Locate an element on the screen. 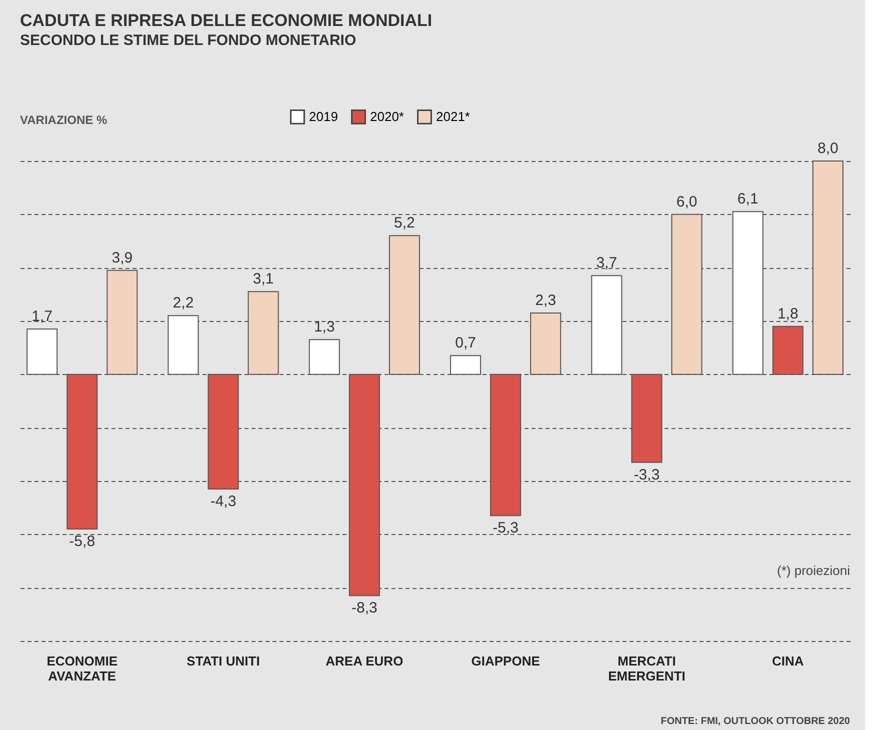 The height and width of the screenshot is (730, 881). data-label: 3,1 is located at coordinates (263, 279).